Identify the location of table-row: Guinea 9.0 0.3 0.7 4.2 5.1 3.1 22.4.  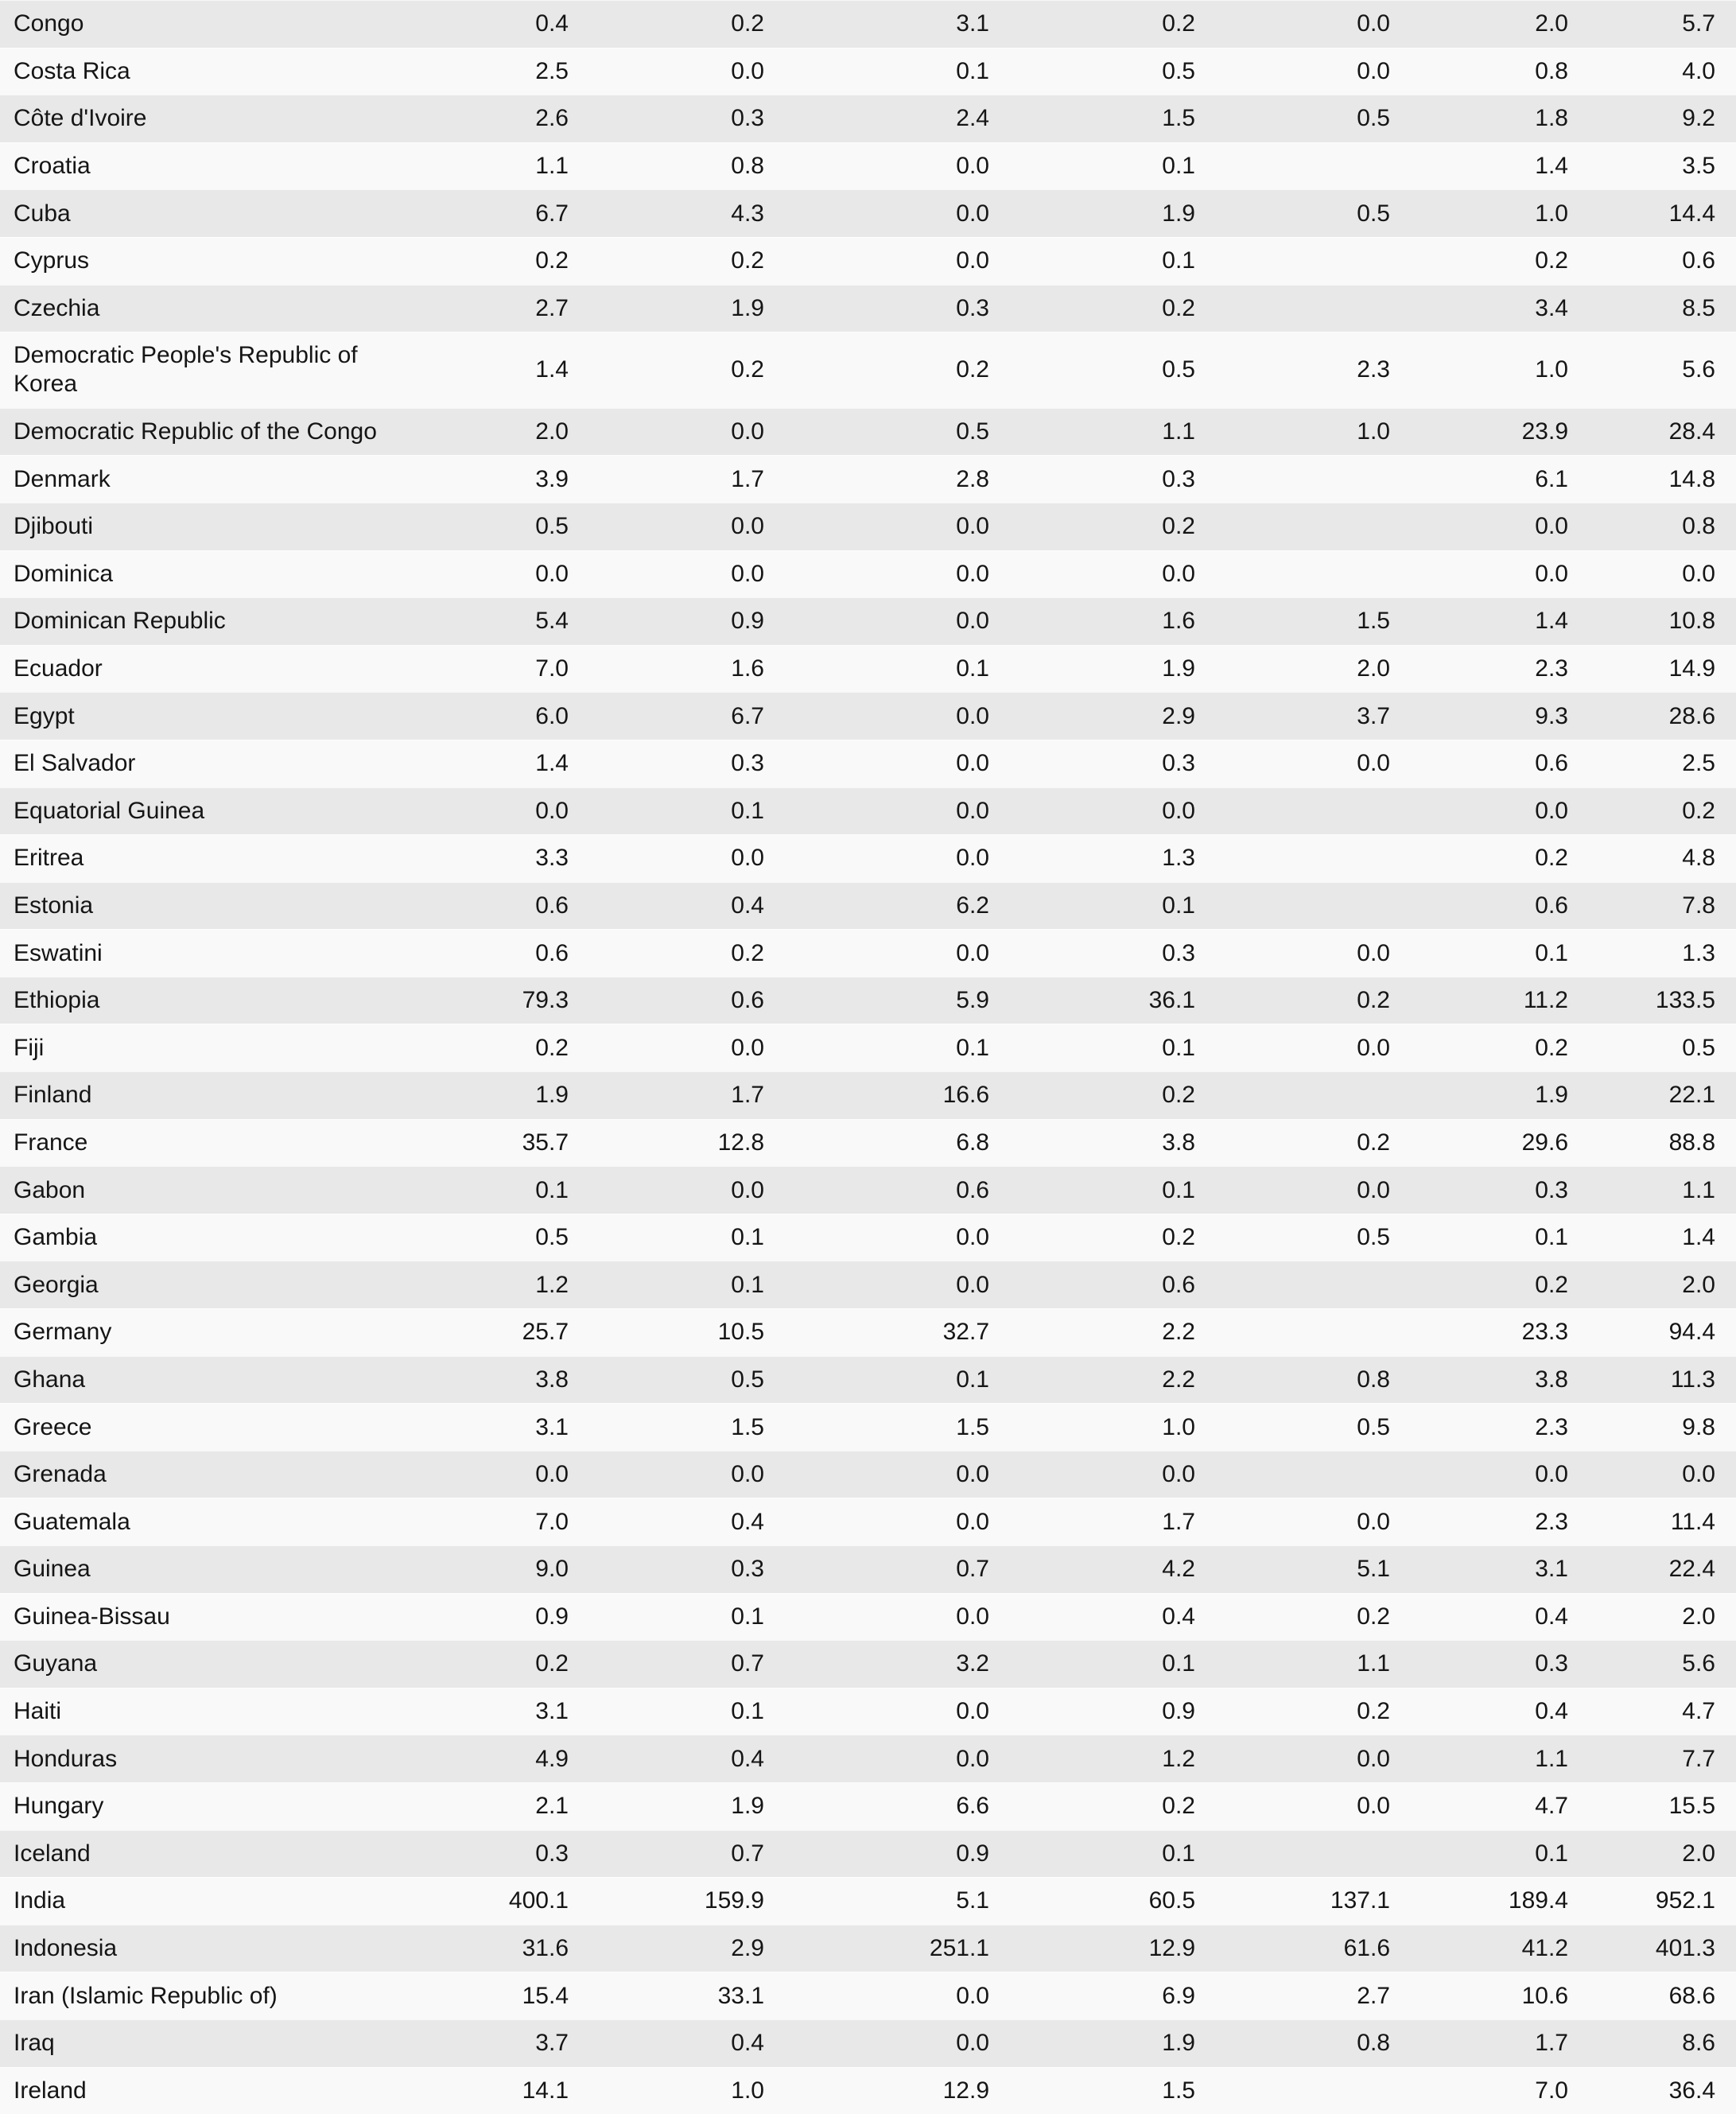
(868, 1569).